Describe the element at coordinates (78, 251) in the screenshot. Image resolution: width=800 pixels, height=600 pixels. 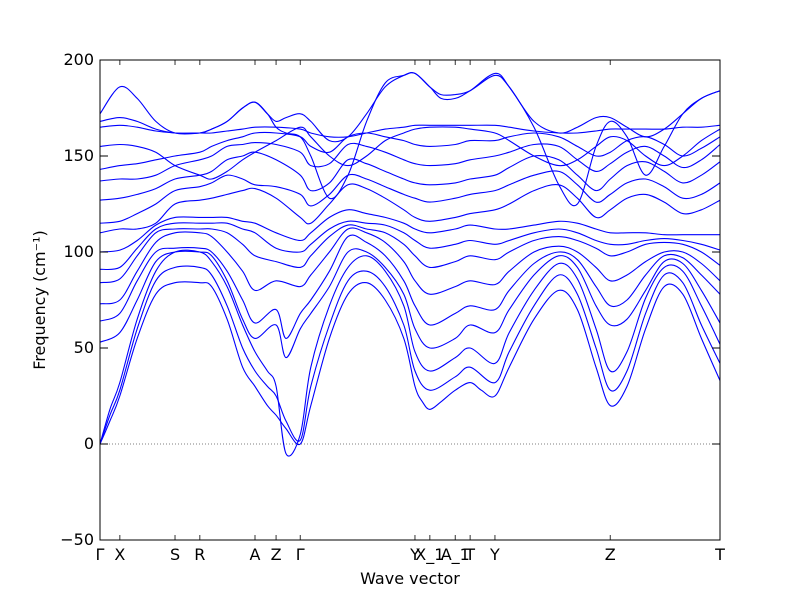
I see `y-tick-label: 100` at that location.